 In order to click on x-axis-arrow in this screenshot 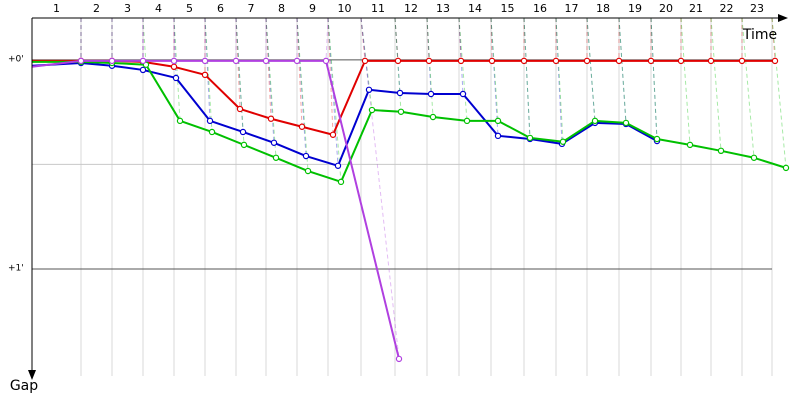, I will do `click(783, 18)`.